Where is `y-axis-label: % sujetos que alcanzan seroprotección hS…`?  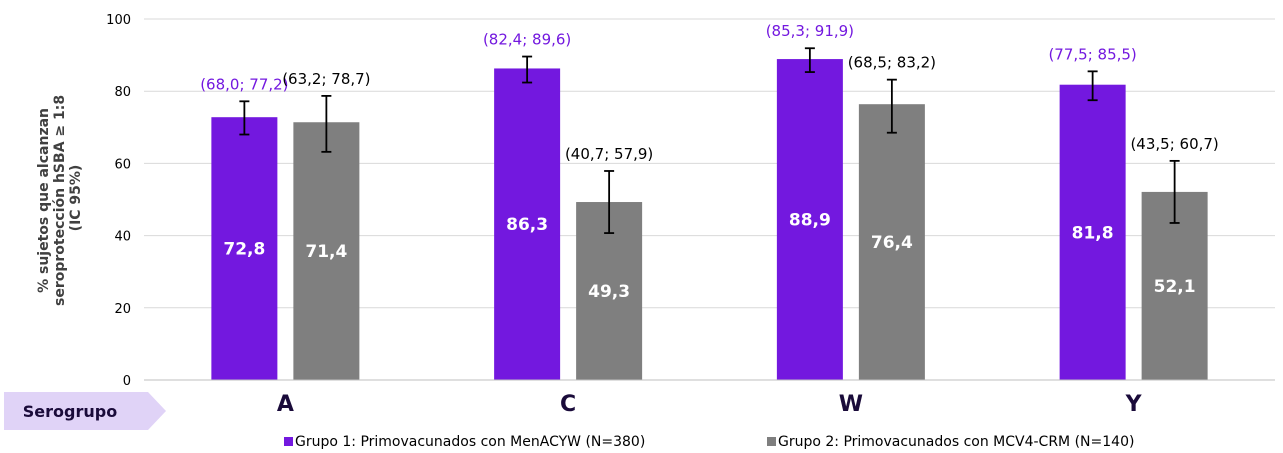
y-axis-label: % sujetos que alcanzan seroprotección hS… is located at coordinates (60, 198).